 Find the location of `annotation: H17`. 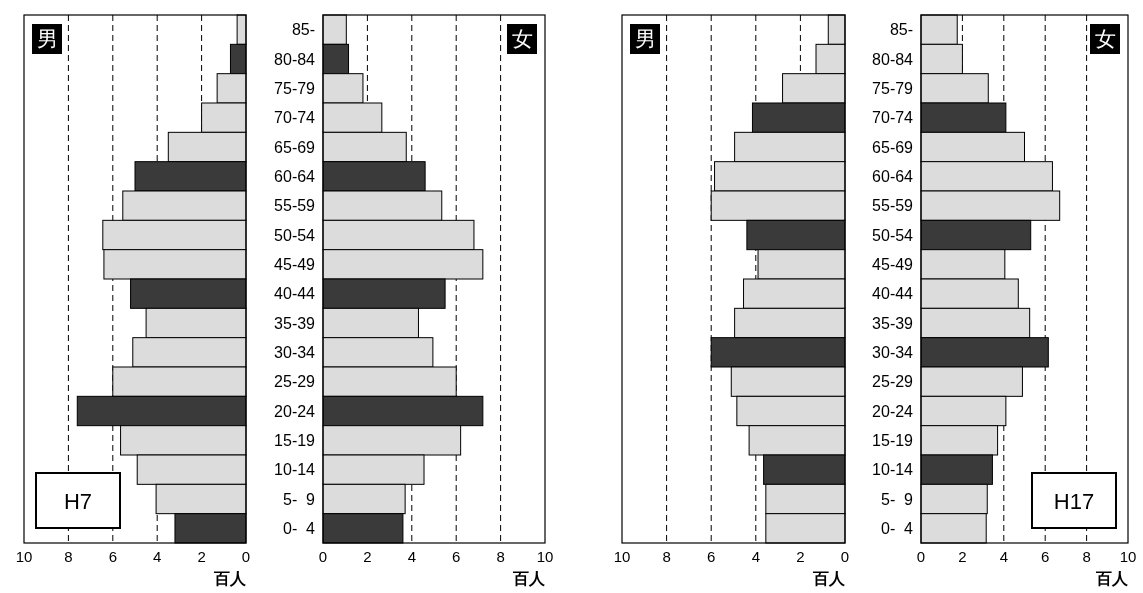

annotation: H17 is located at coordinates (1074, 501).